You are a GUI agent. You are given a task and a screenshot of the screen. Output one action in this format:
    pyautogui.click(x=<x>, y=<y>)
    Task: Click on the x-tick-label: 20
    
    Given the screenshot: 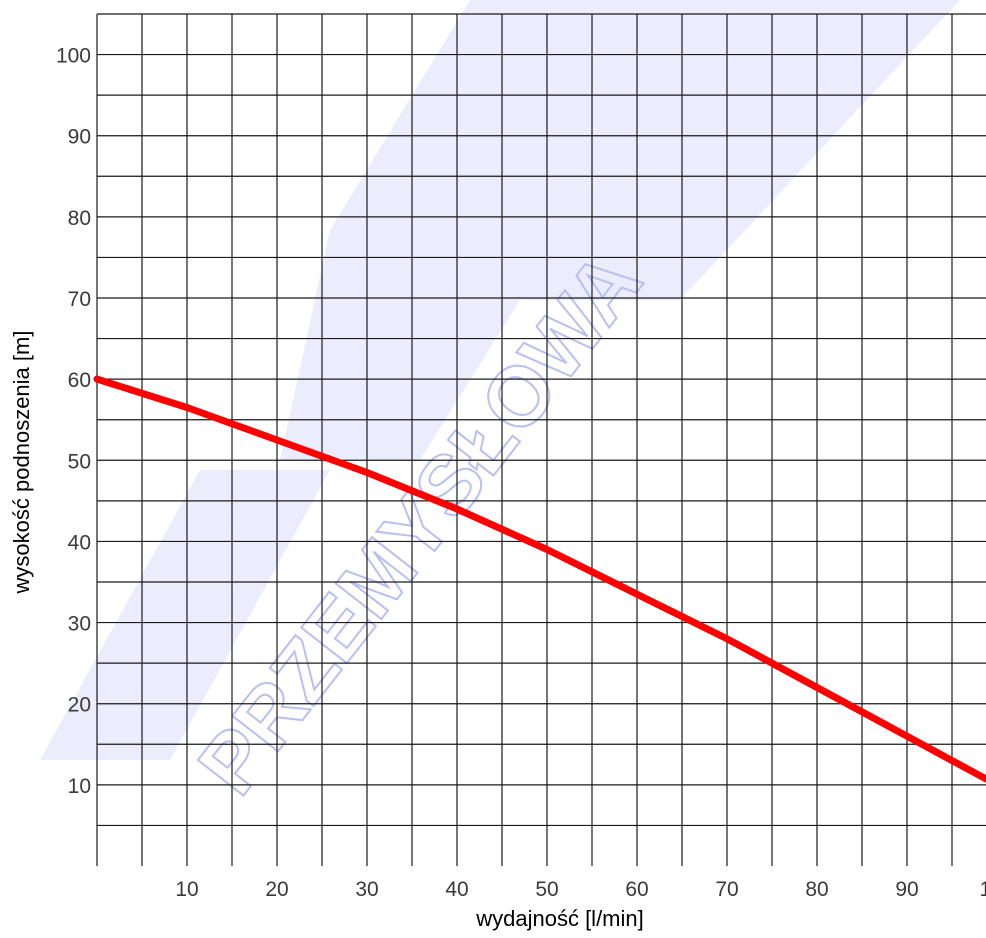 What is the action you would take?
    pyautogui.click(x=276, y=889)
    